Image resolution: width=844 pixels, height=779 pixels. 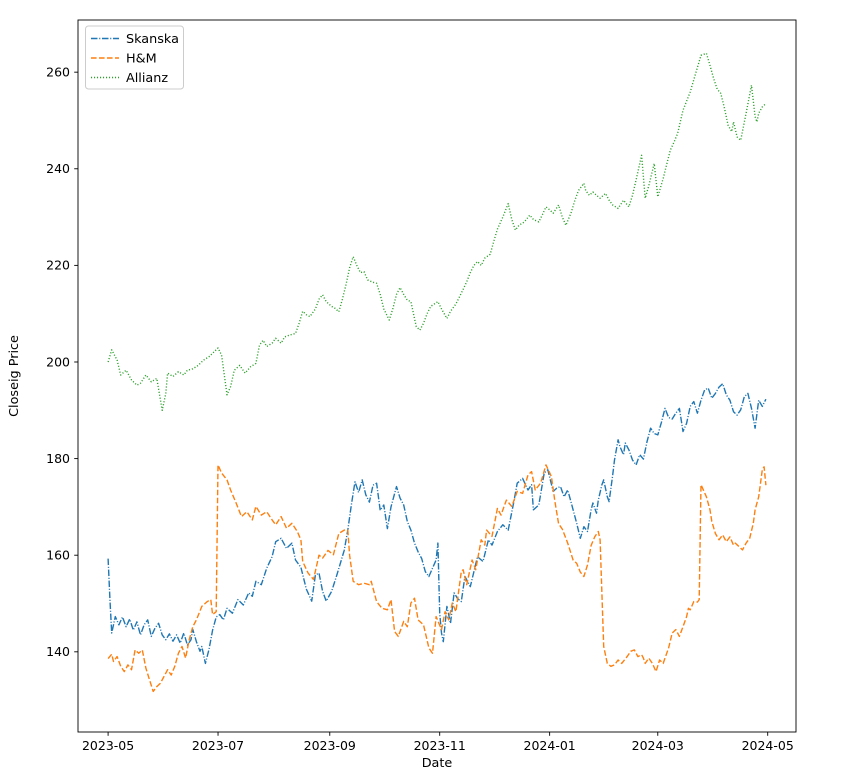 I want to click on y-tick-label: 240, so click(x=58, y=168).